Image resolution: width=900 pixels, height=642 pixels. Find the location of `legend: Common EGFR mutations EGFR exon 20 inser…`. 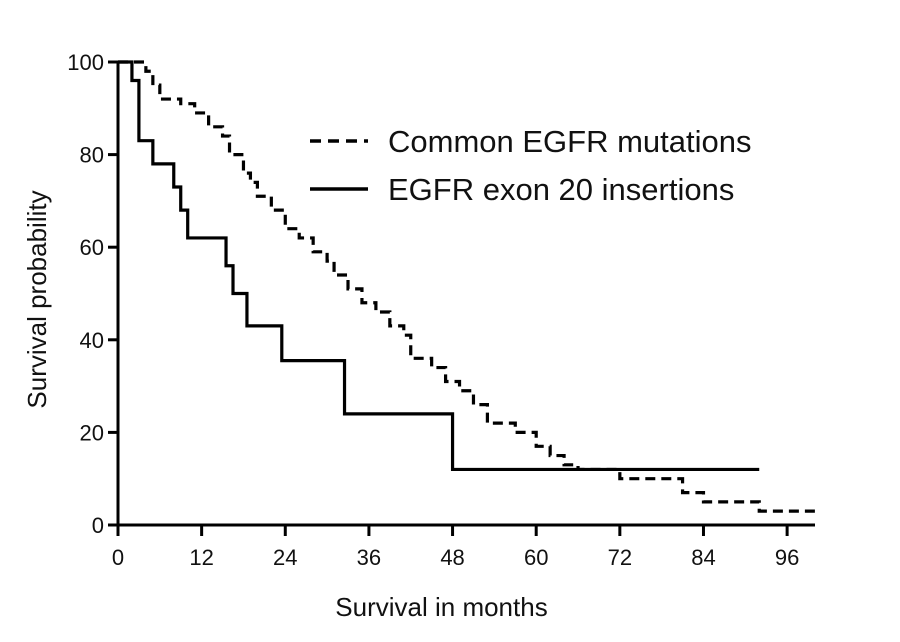

legend: Common EGFR mutations EGFR exon 20 inser… is located at coordinates (531, 165).